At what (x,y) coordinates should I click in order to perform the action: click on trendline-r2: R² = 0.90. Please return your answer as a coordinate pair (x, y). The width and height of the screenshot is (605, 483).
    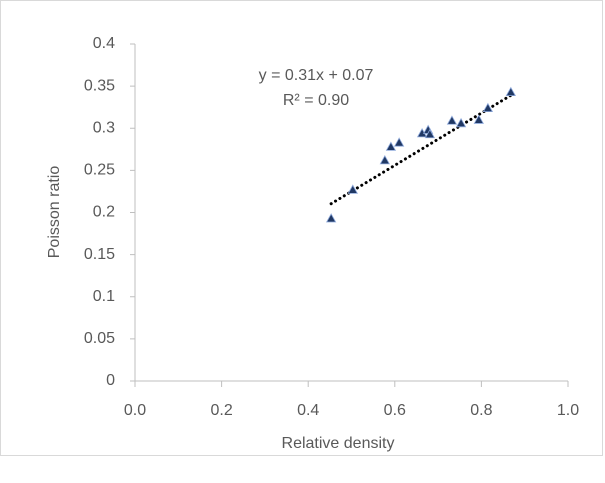
    Looking at the image, I should click on (316, 100).